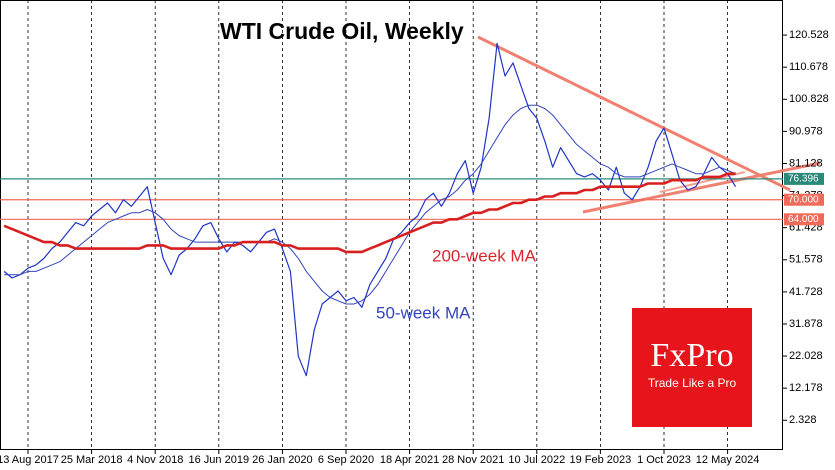  I want to click on x-tick-label: 1 Oct 2023, so click(664, 460).